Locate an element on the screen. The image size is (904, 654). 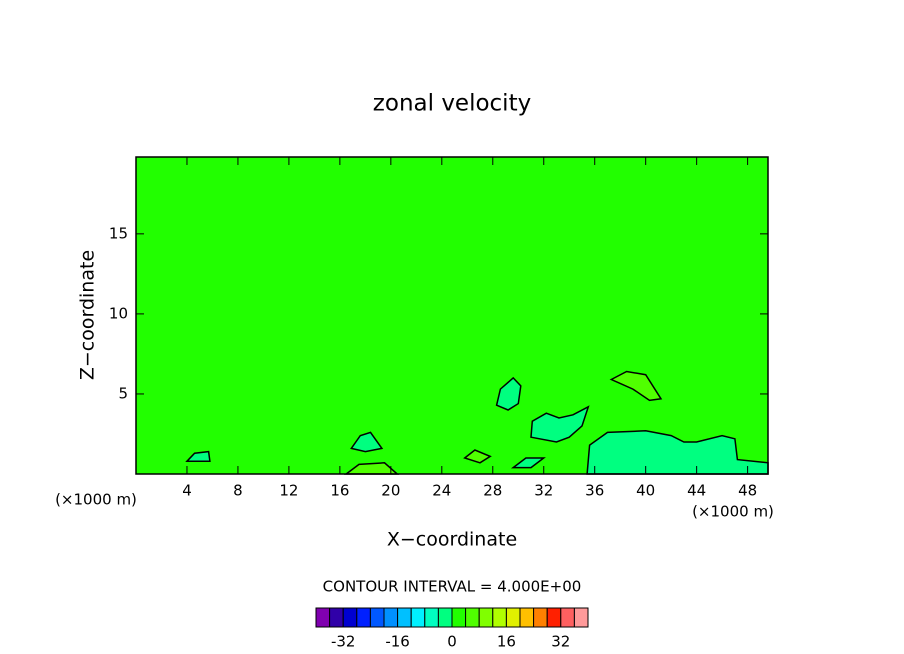
y-tick-label: 15 is located at coordinates (118, 233).